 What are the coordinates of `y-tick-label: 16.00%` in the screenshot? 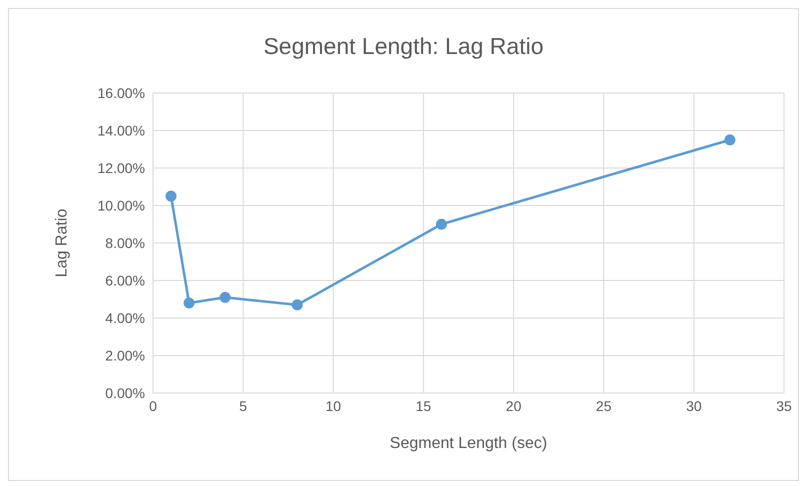 It's located at (121, 92).